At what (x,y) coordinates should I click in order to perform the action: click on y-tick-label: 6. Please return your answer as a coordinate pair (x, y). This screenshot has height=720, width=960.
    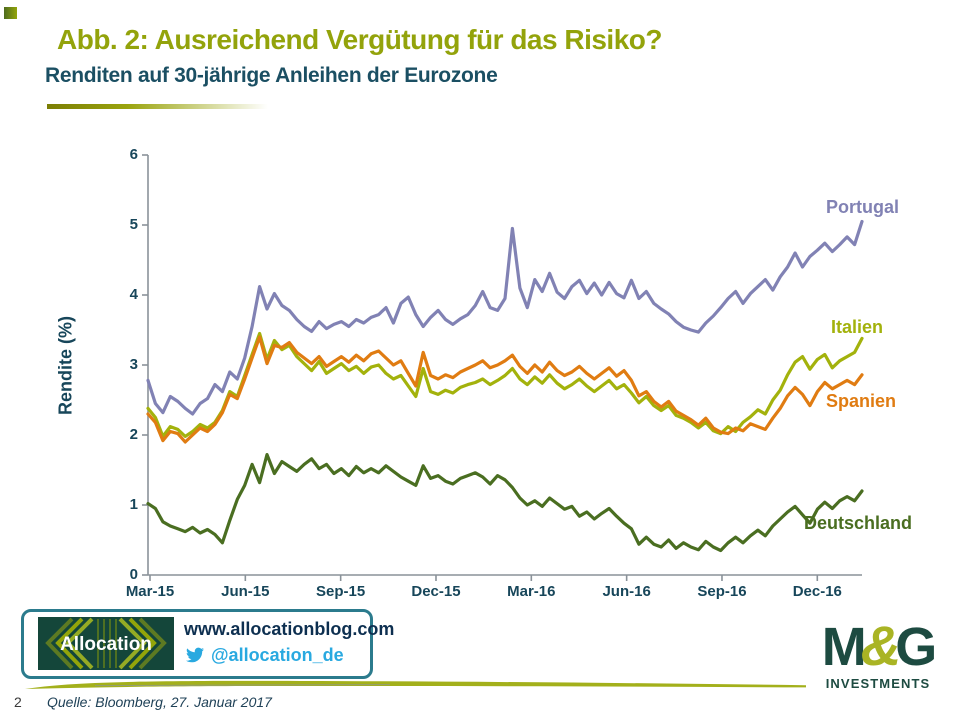
    Looking at the image, I should click on (133, 154).